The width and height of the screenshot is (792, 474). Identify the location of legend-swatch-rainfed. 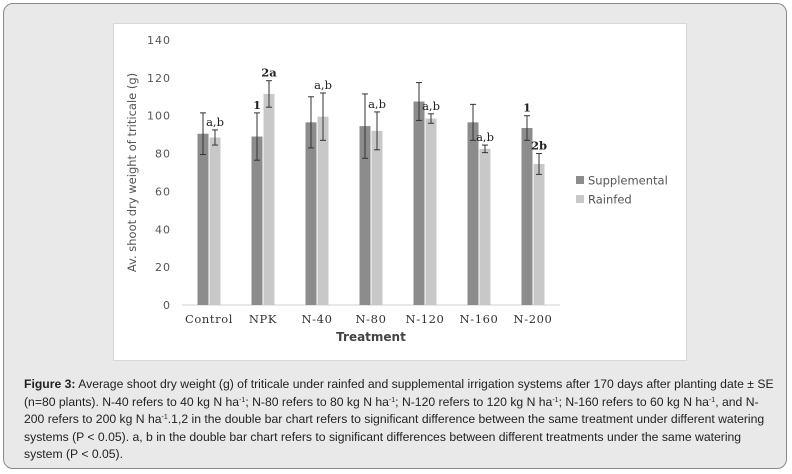
(580, 199).